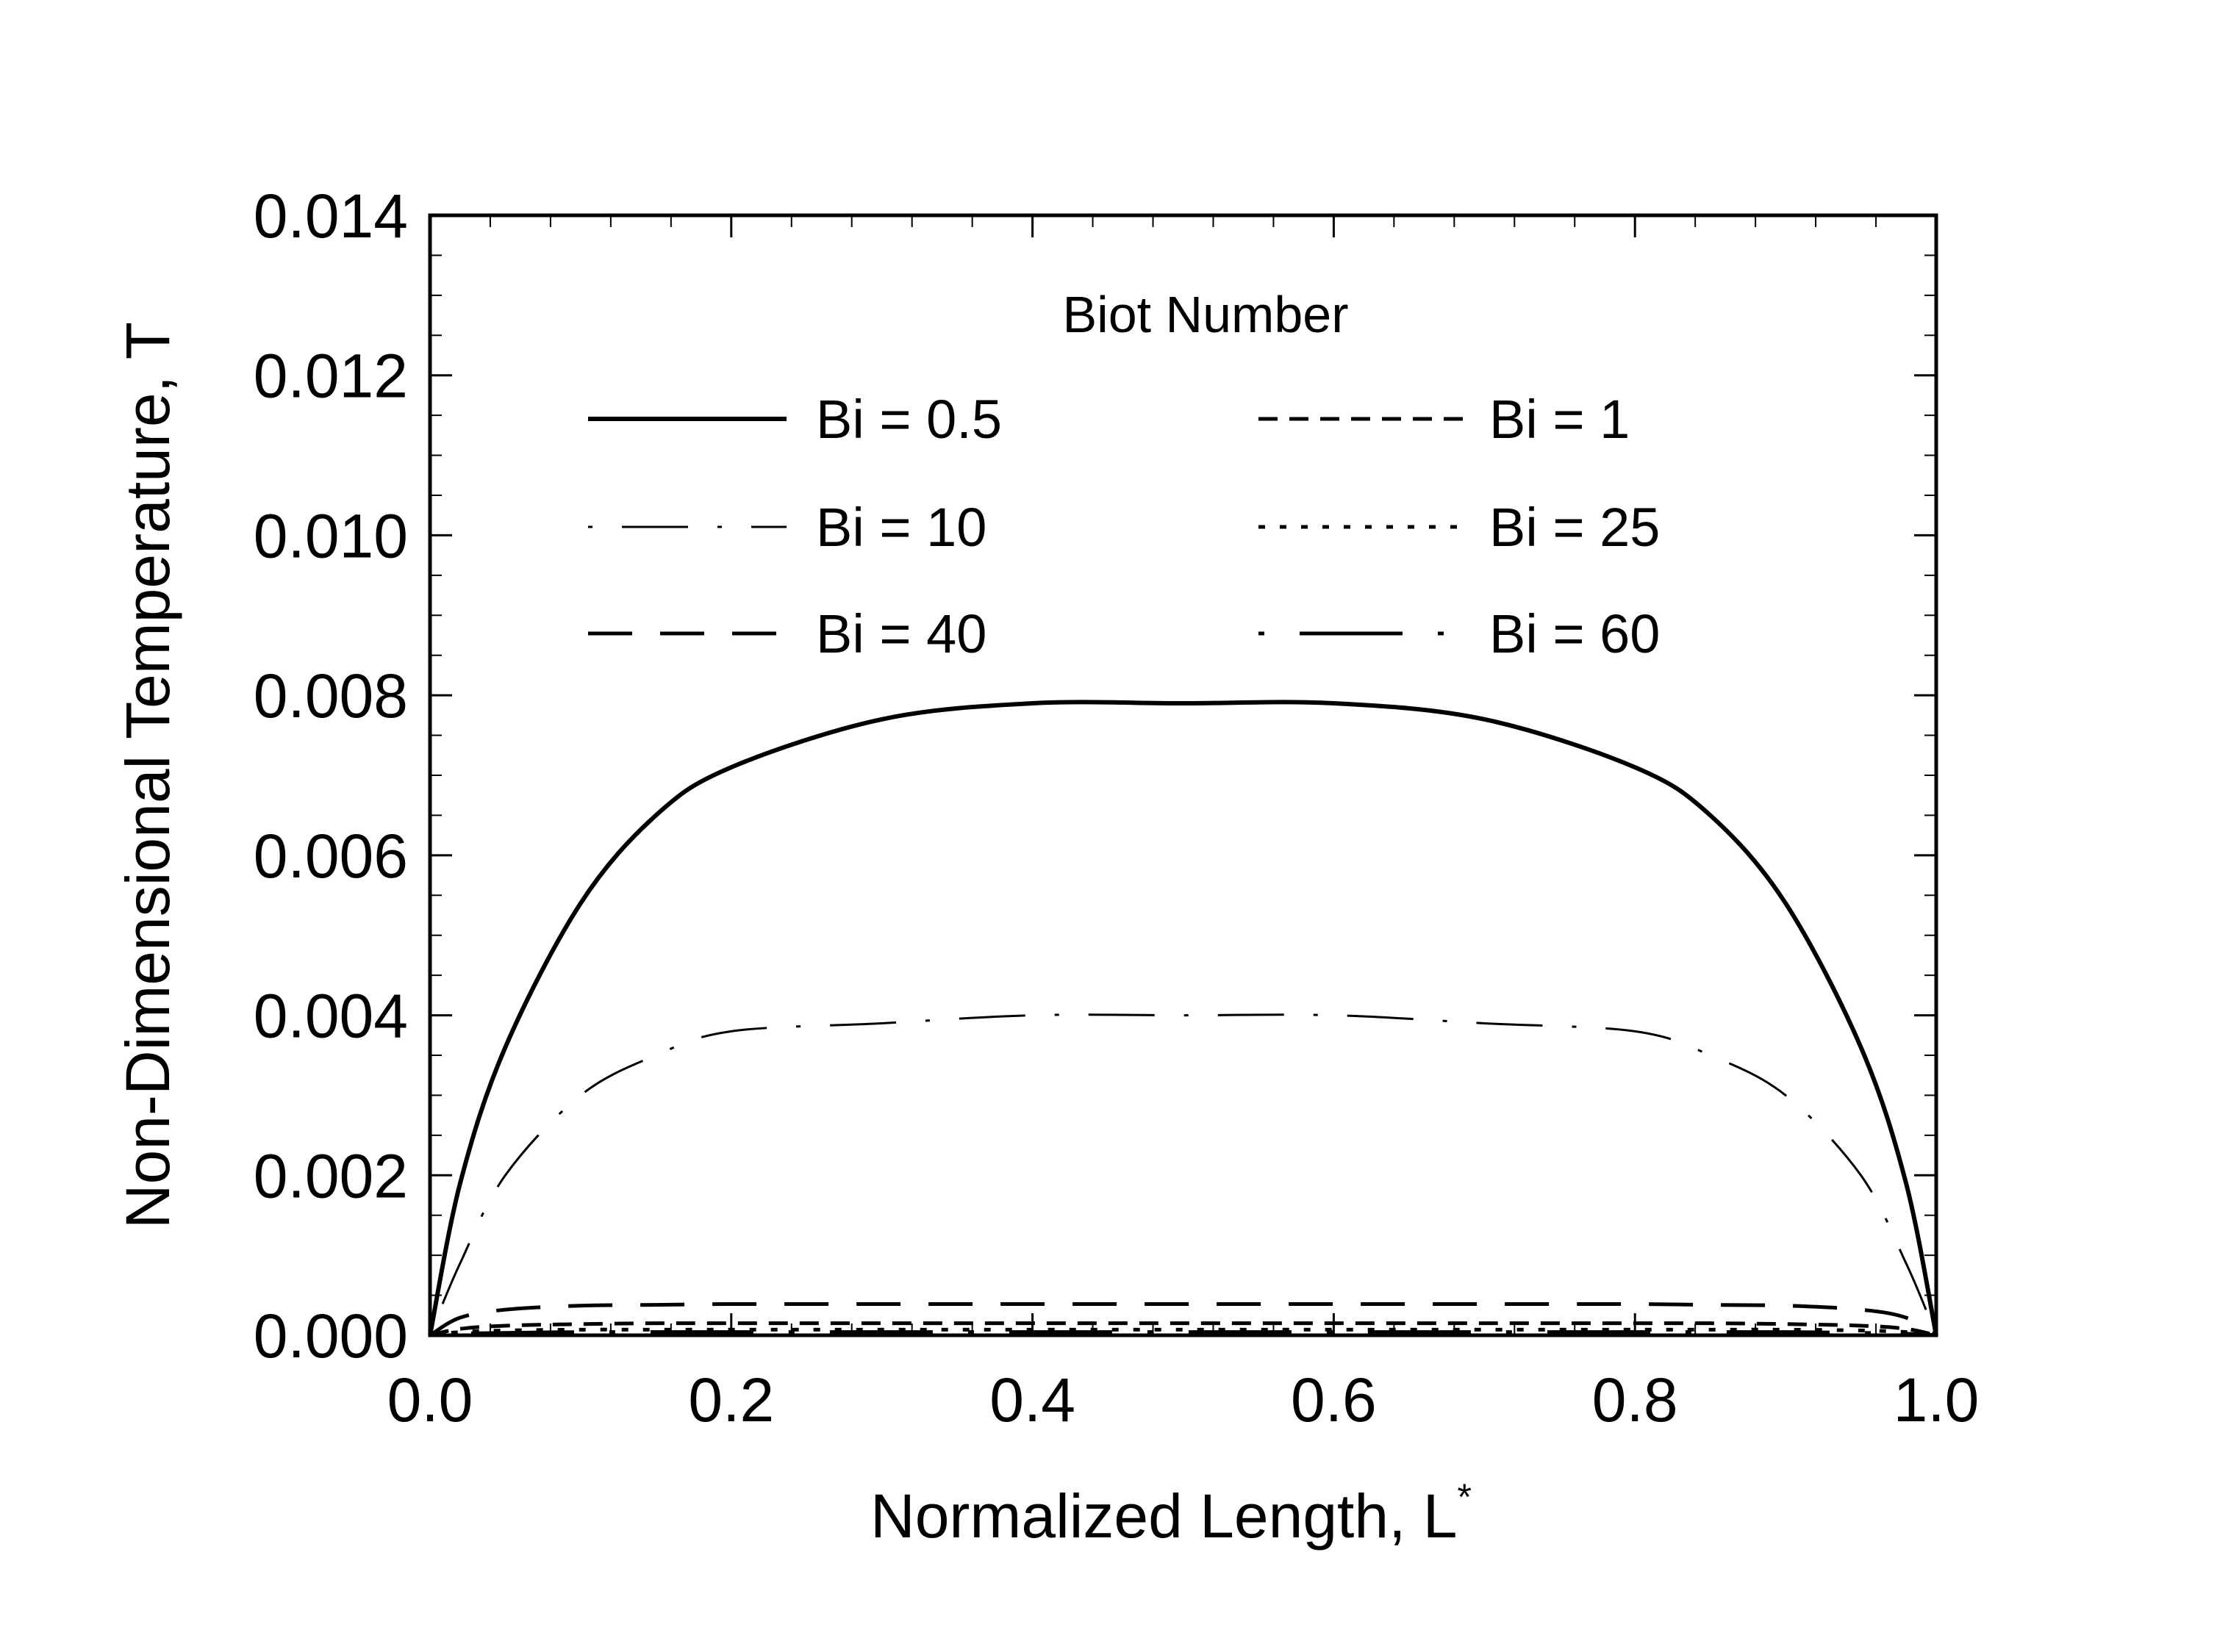 The width and height of the screenshot is (2217, 1652). Describe the element at coordinates (1635, 1399) in the screenshot. I see `x-tick-label: 0.8` at that location.